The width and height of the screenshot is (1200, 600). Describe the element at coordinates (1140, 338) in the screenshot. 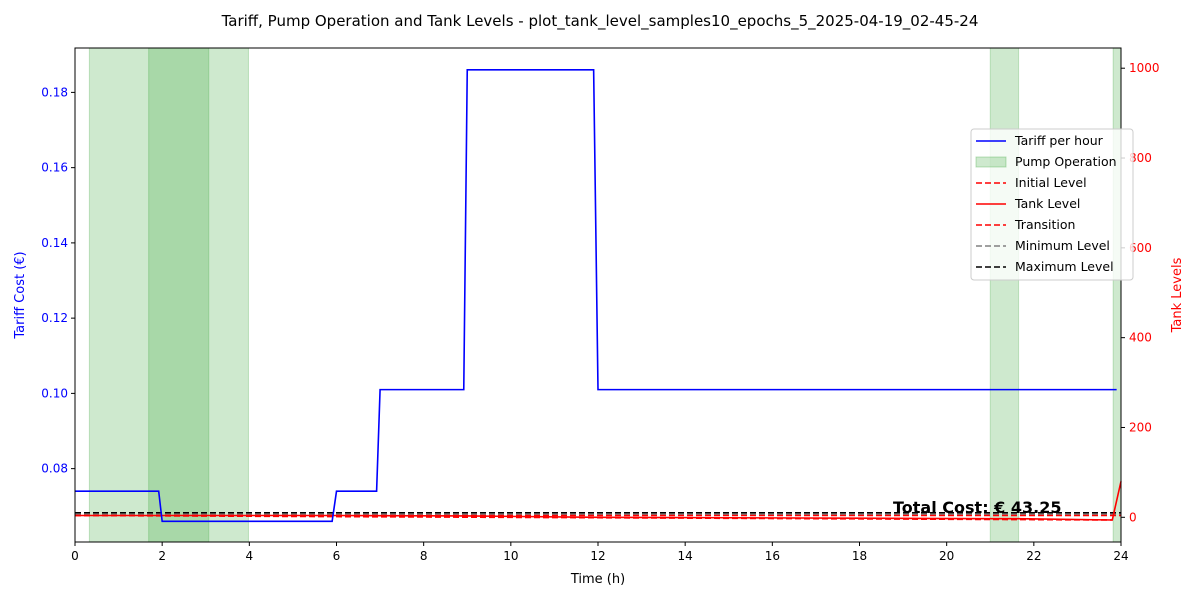

I see `y-right-tick-label: 400` at that location.